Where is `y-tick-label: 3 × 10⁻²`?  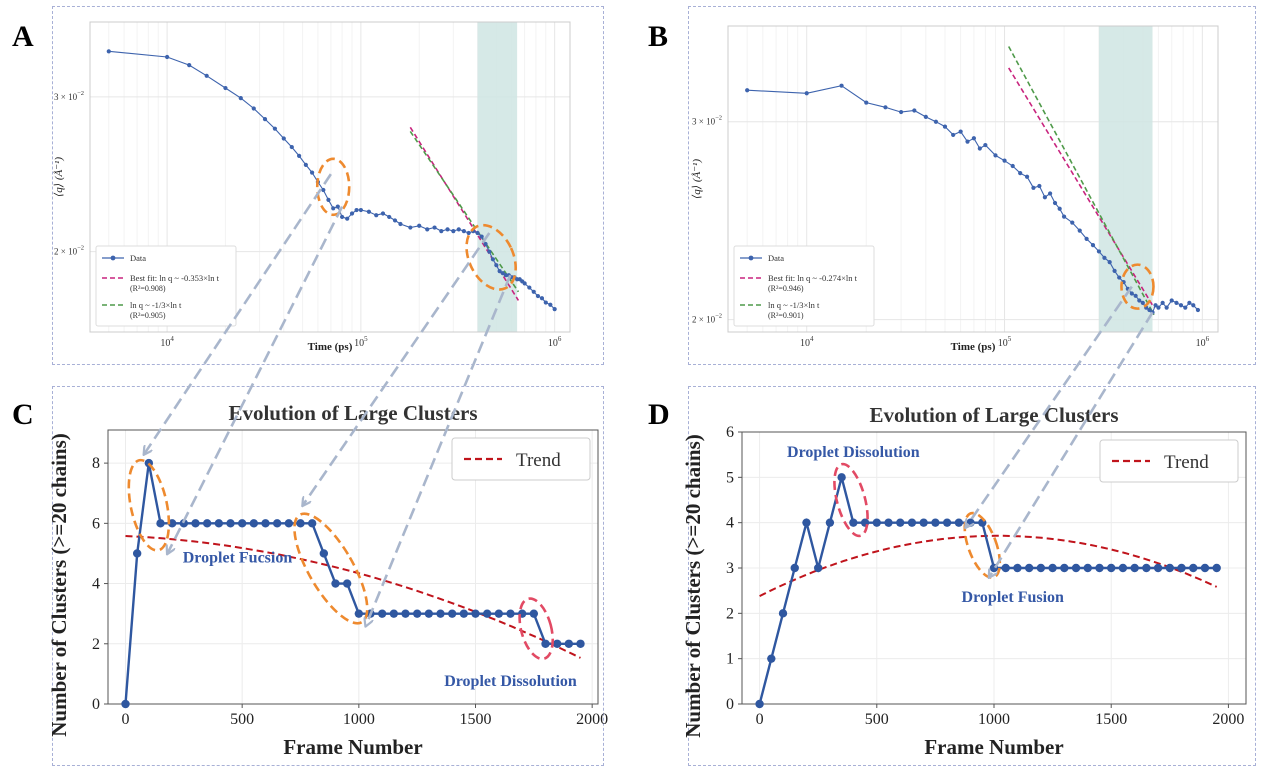
y-tick-label: 3 × 10⁻² is located at coordinates (707, 121).